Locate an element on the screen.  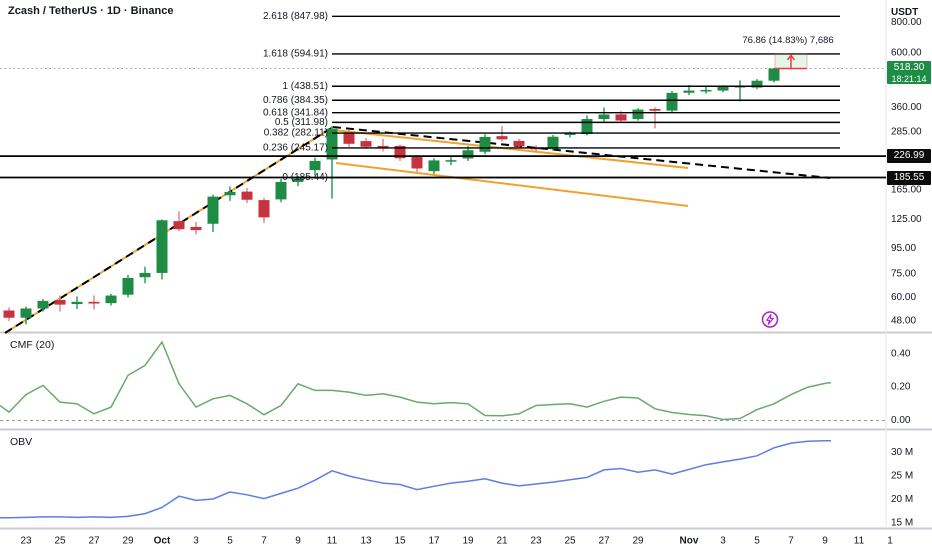
last-price-badge: 518.30 18:21:14 is located at coordinates (909, 72).